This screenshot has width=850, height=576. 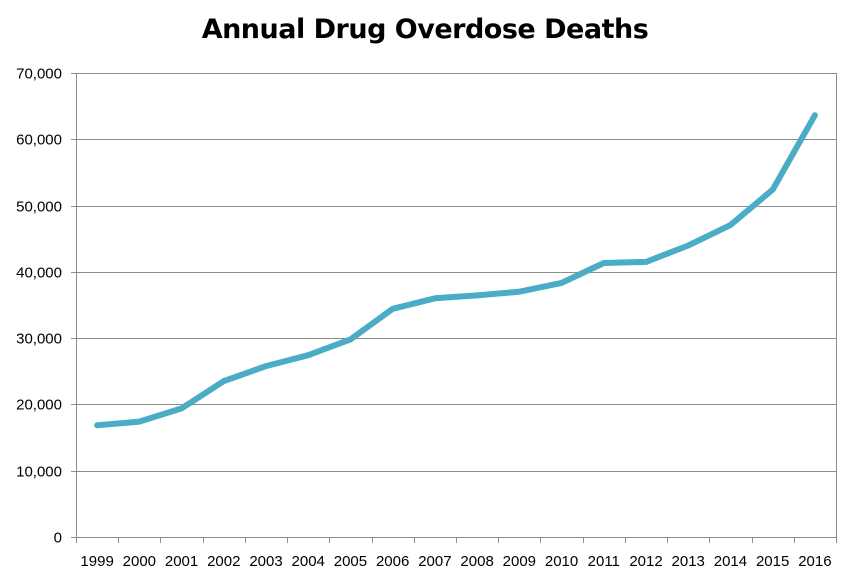 I want to click on y-tick-label: 70,000, so click(x=39, y=74).